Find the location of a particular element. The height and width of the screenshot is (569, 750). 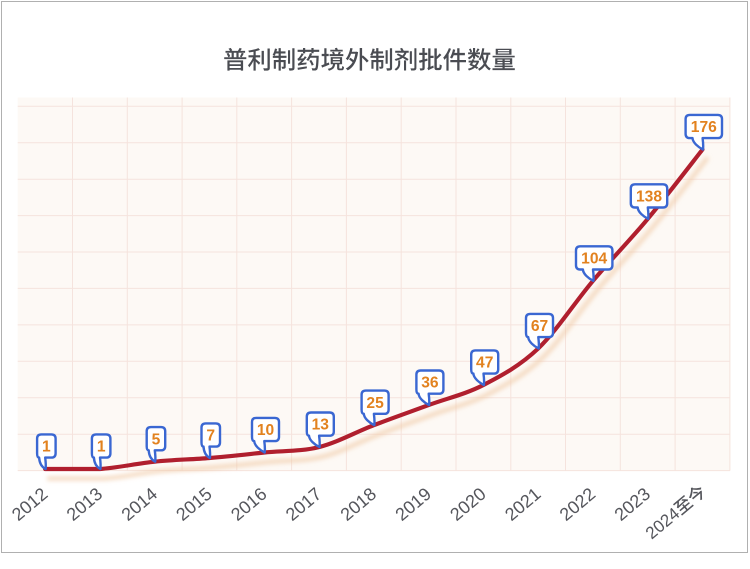

svg-text: 5 is located at coordinates (156, 439).